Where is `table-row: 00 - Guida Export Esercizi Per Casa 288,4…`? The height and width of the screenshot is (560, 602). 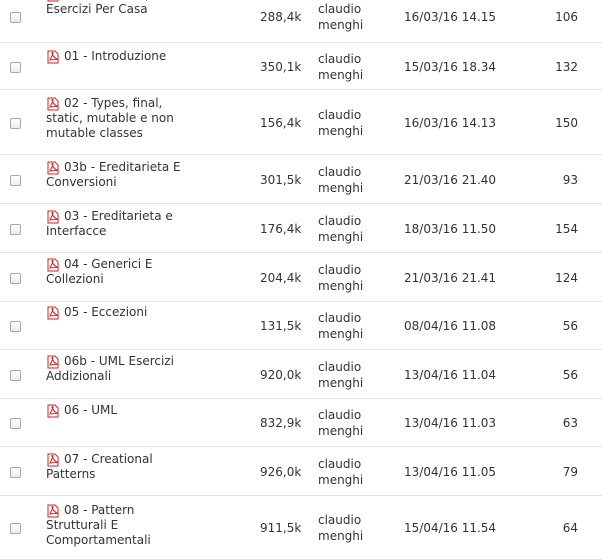 table-row: 00 - Guida Export Esercizi Per Casa 288,4… is located at coordinates (301, 21).